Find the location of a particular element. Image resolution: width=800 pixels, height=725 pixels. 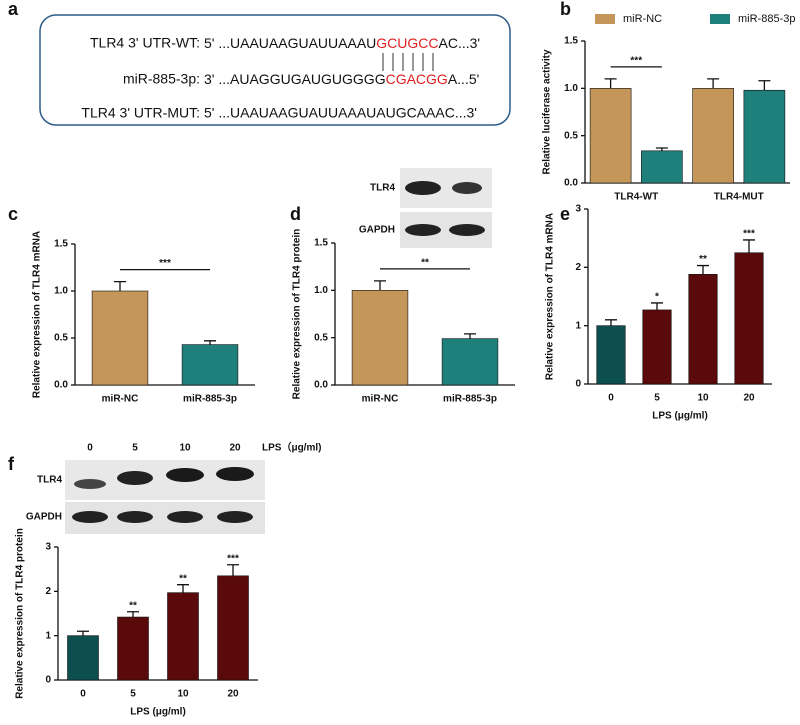

blot-d: TLR4 GAPDH is located at coordinates (425, 208).